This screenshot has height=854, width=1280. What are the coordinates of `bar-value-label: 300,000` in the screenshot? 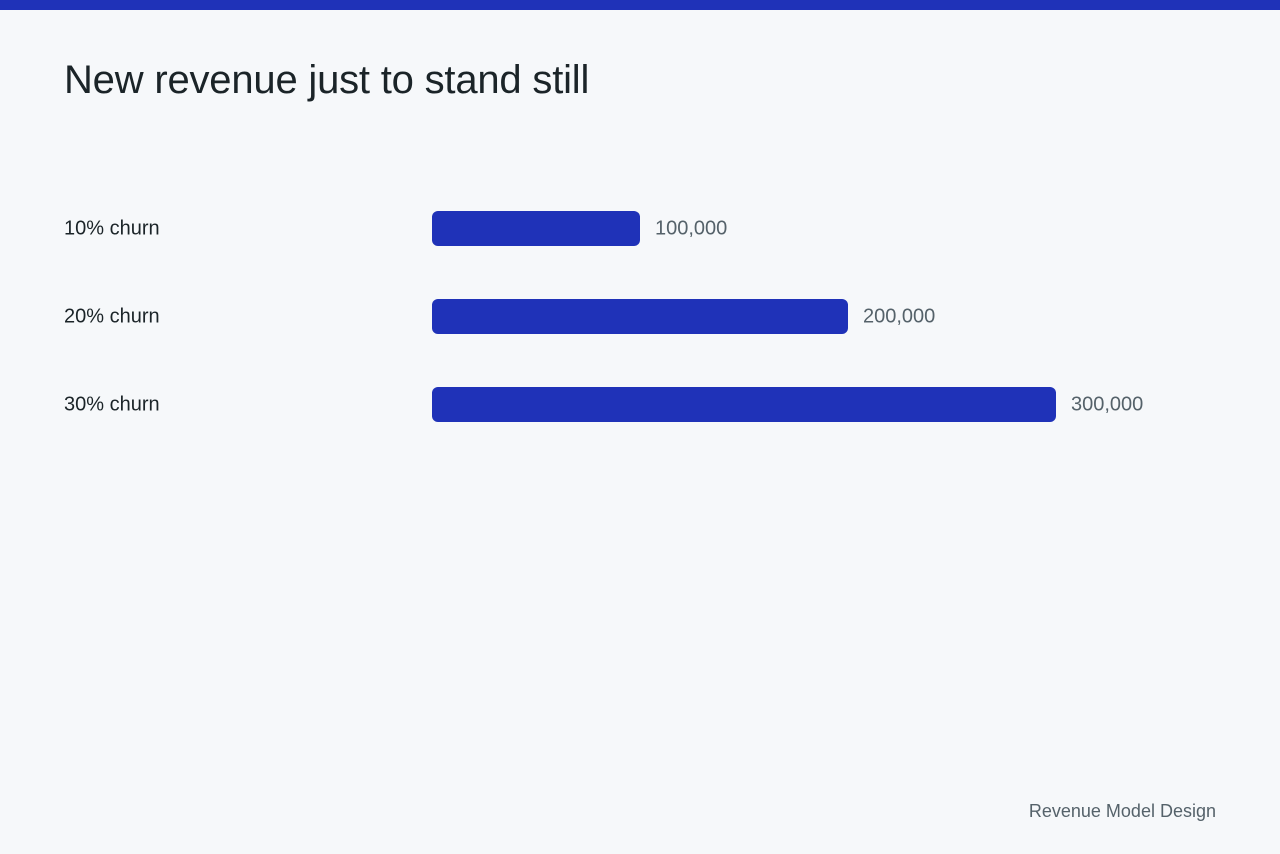 It's located at (1107, 405).